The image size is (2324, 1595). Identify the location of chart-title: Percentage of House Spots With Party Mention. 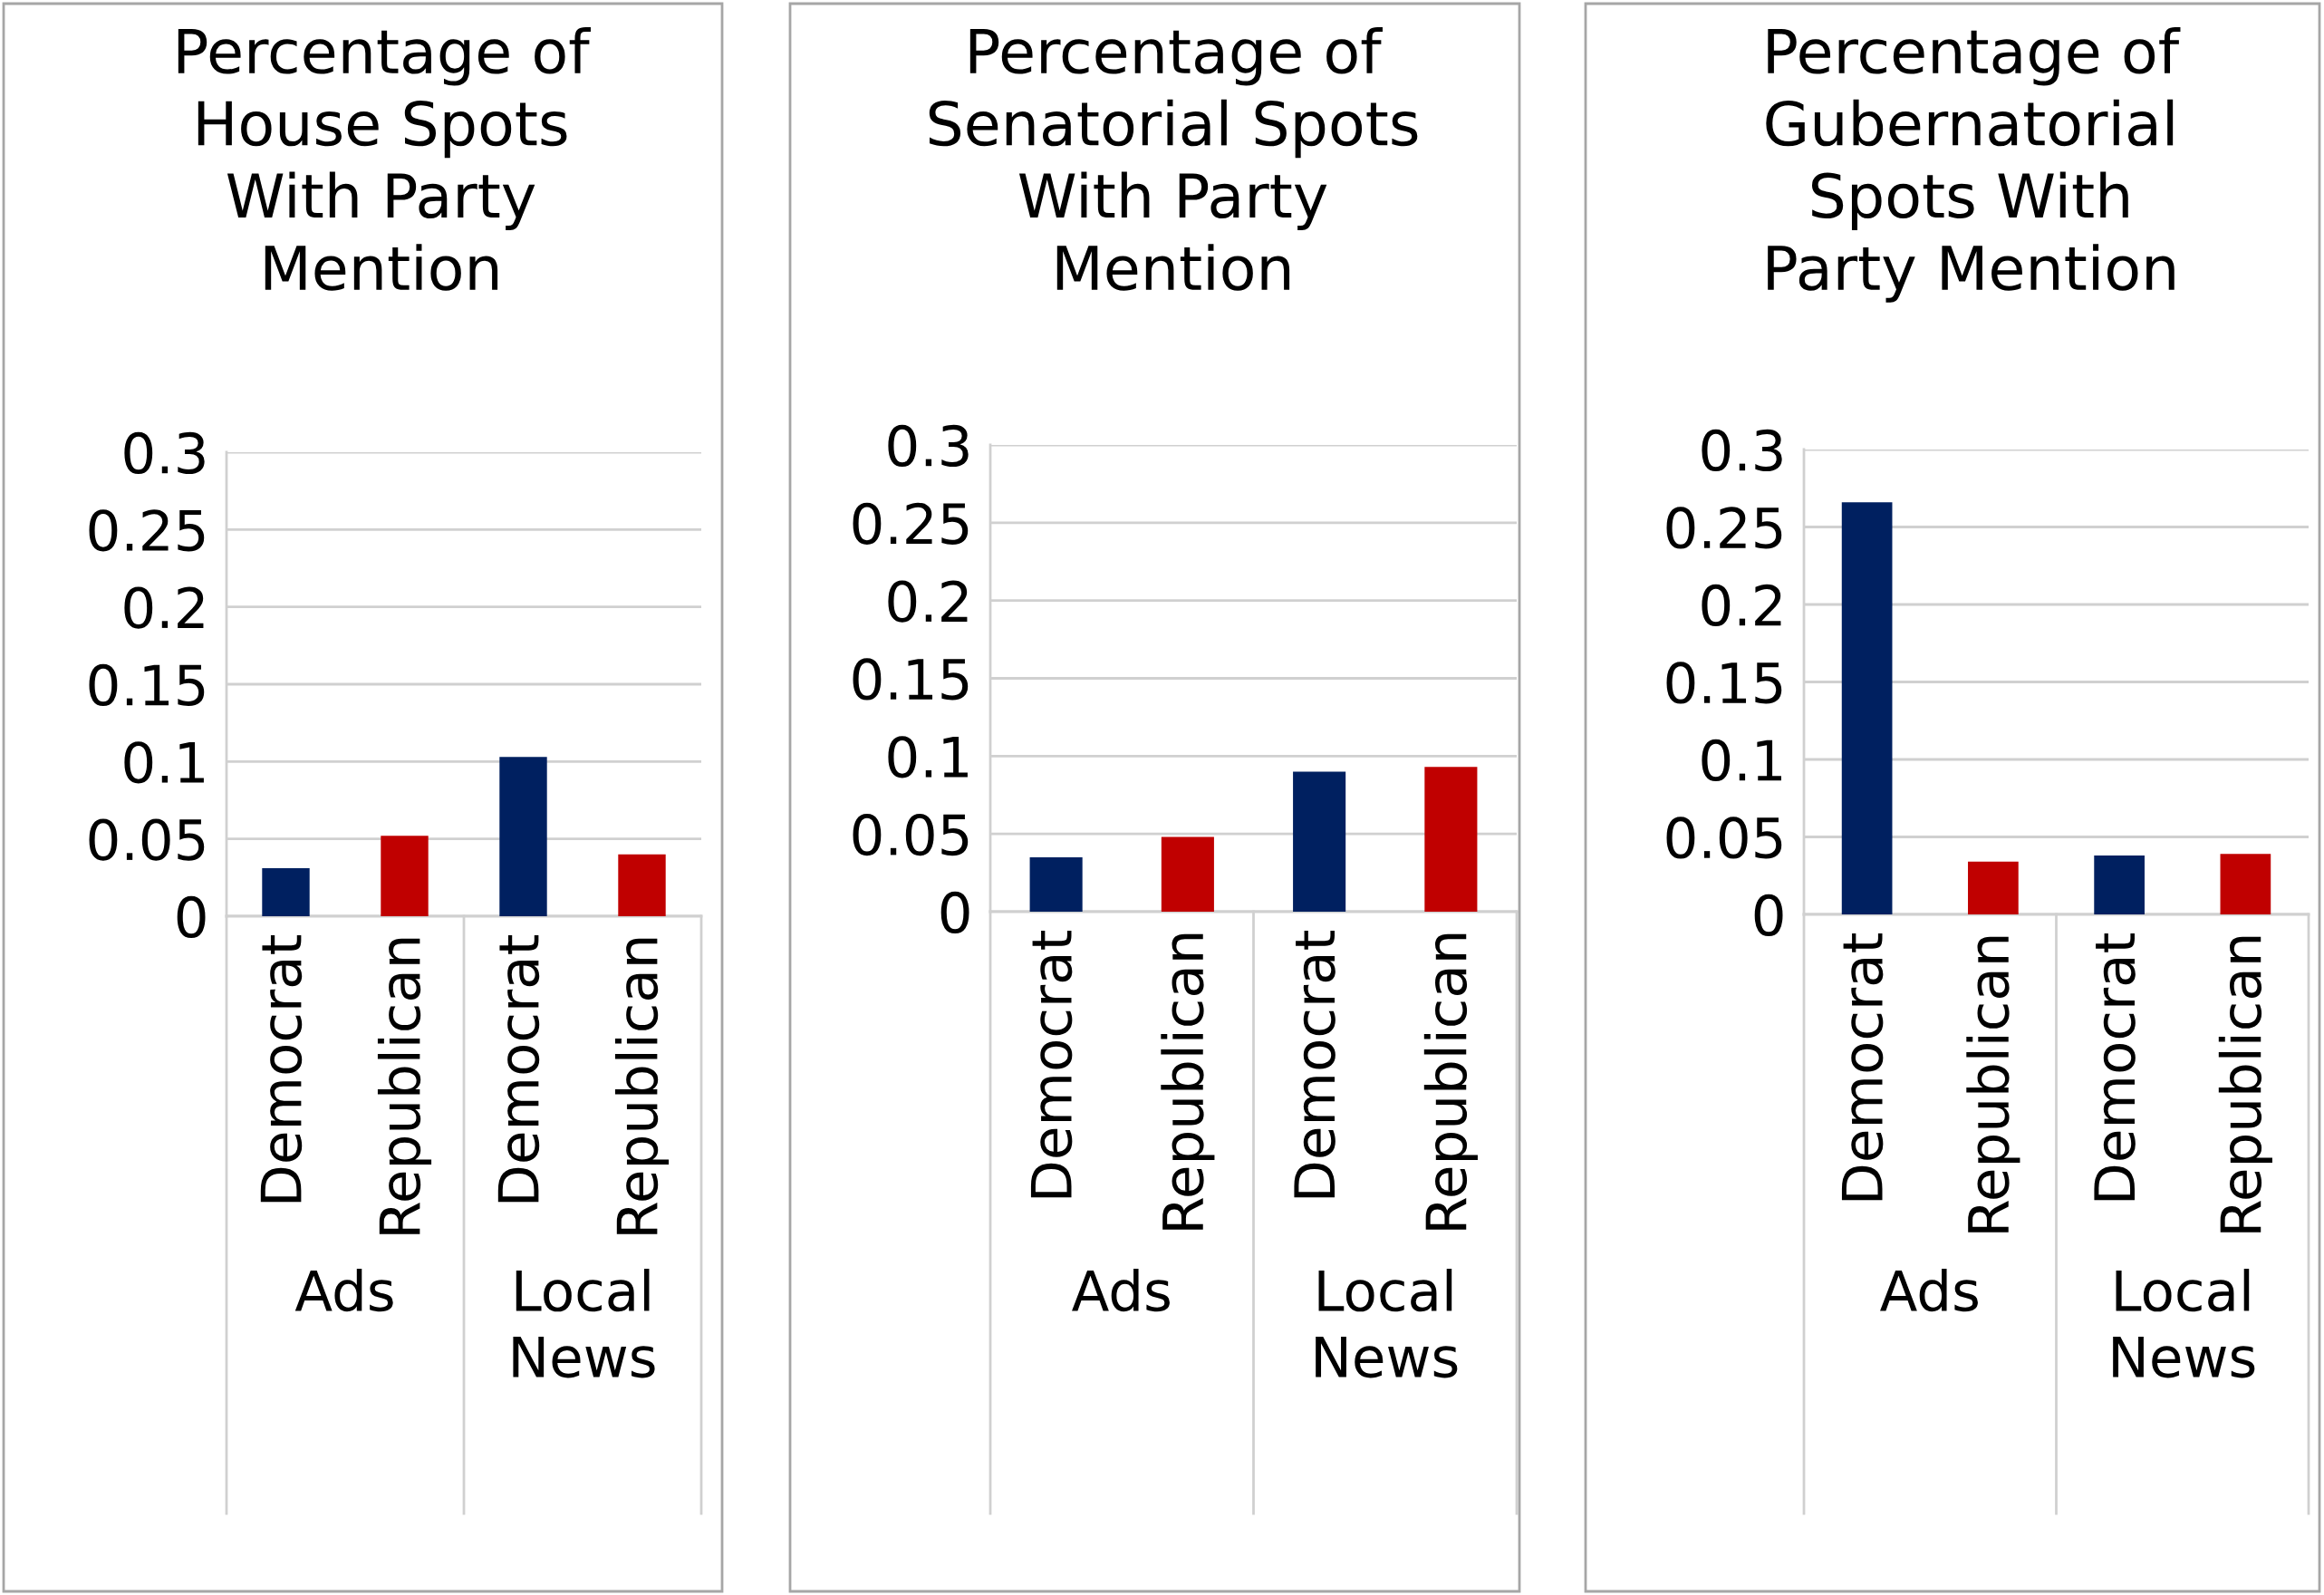
(384, 159).